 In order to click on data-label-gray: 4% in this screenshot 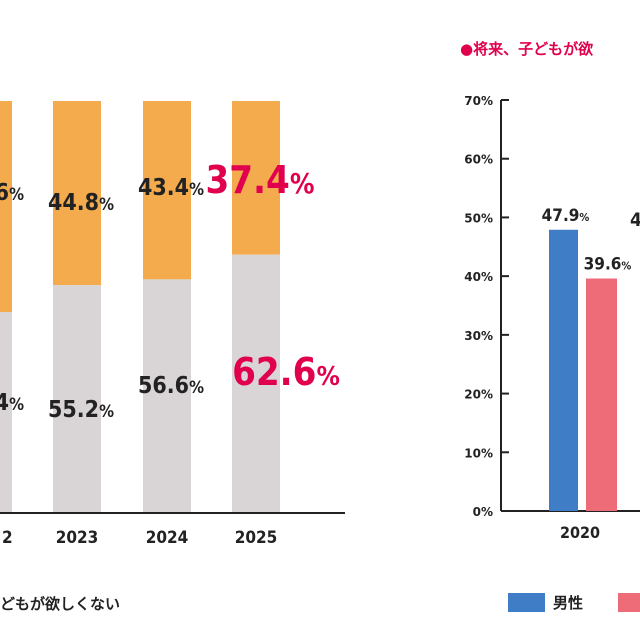, I will do `click(12, 403)`.